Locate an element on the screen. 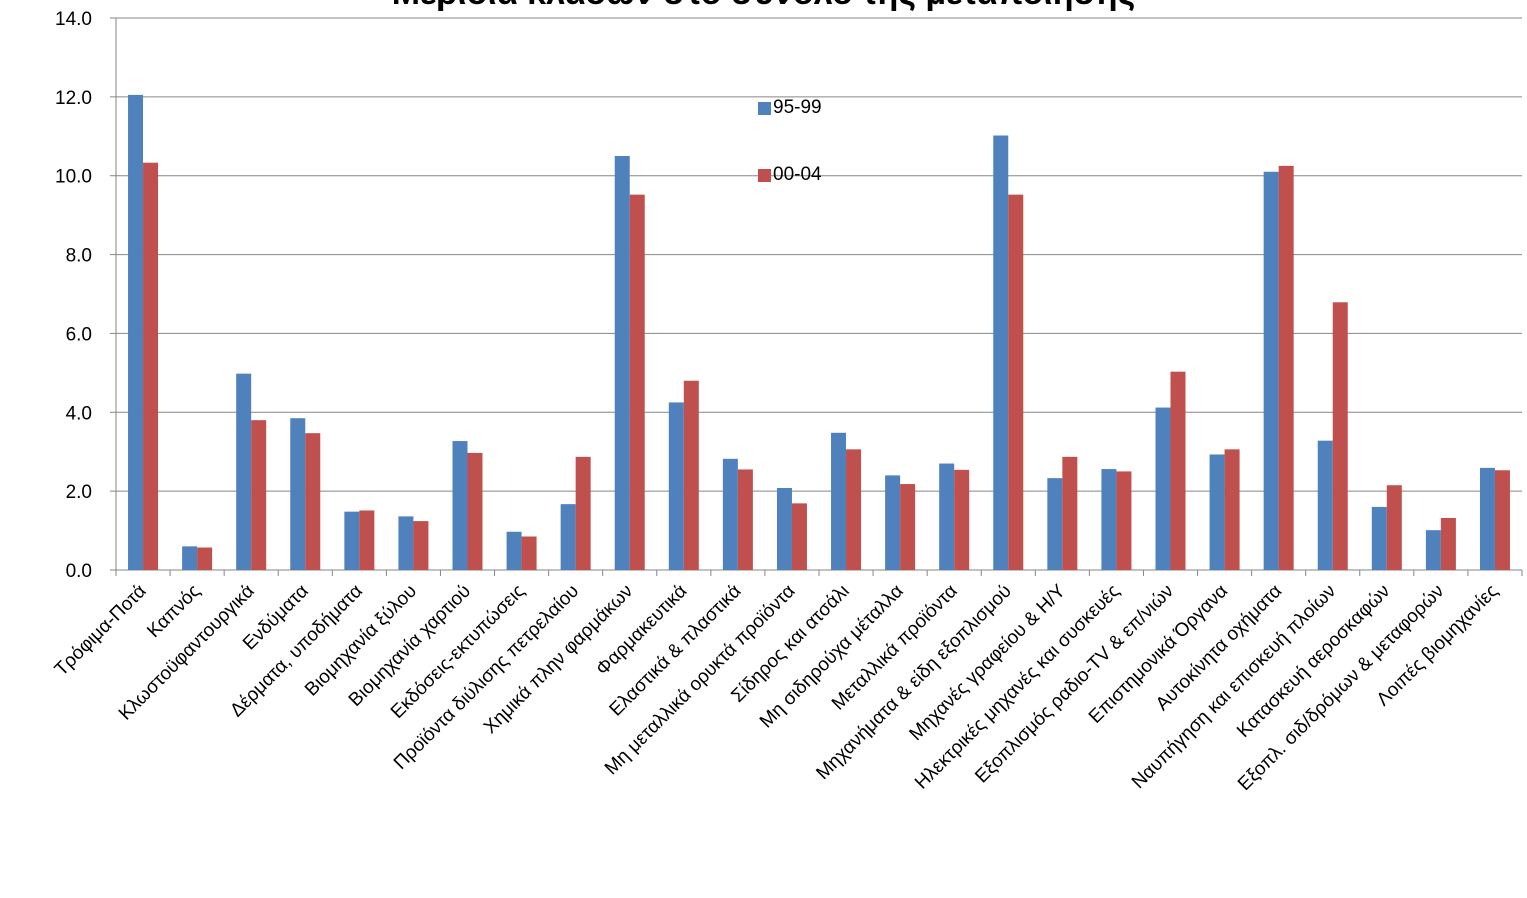 This screenshot has width=1527, height=898. x-tick-label: Τρόφιμα-Ποτά is located at coordinates (101, 631).